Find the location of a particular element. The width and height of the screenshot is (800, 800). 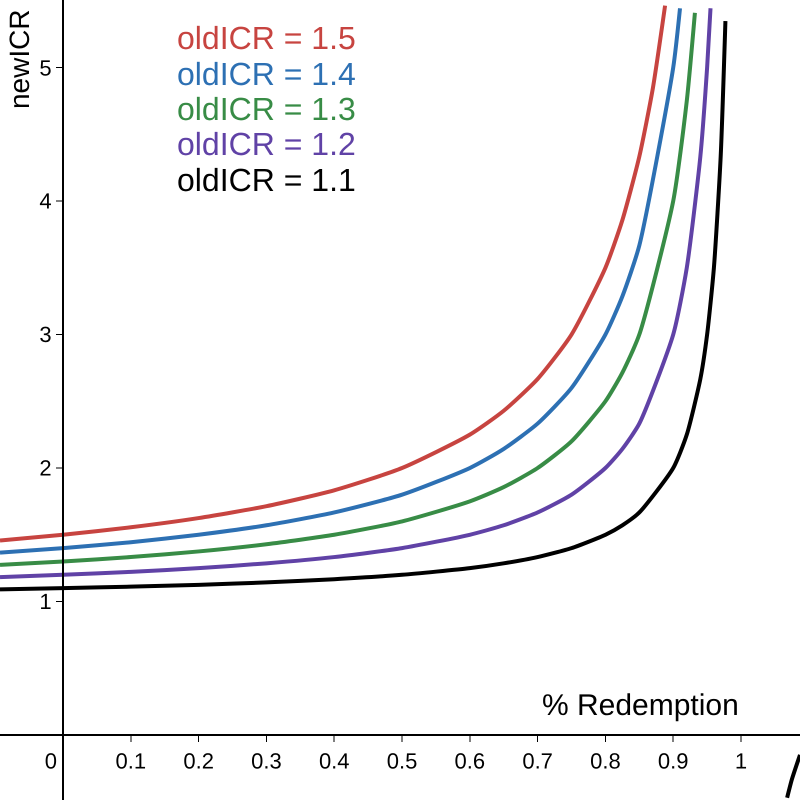

y-tick-label: 2 is located at coordinates (45, 468).